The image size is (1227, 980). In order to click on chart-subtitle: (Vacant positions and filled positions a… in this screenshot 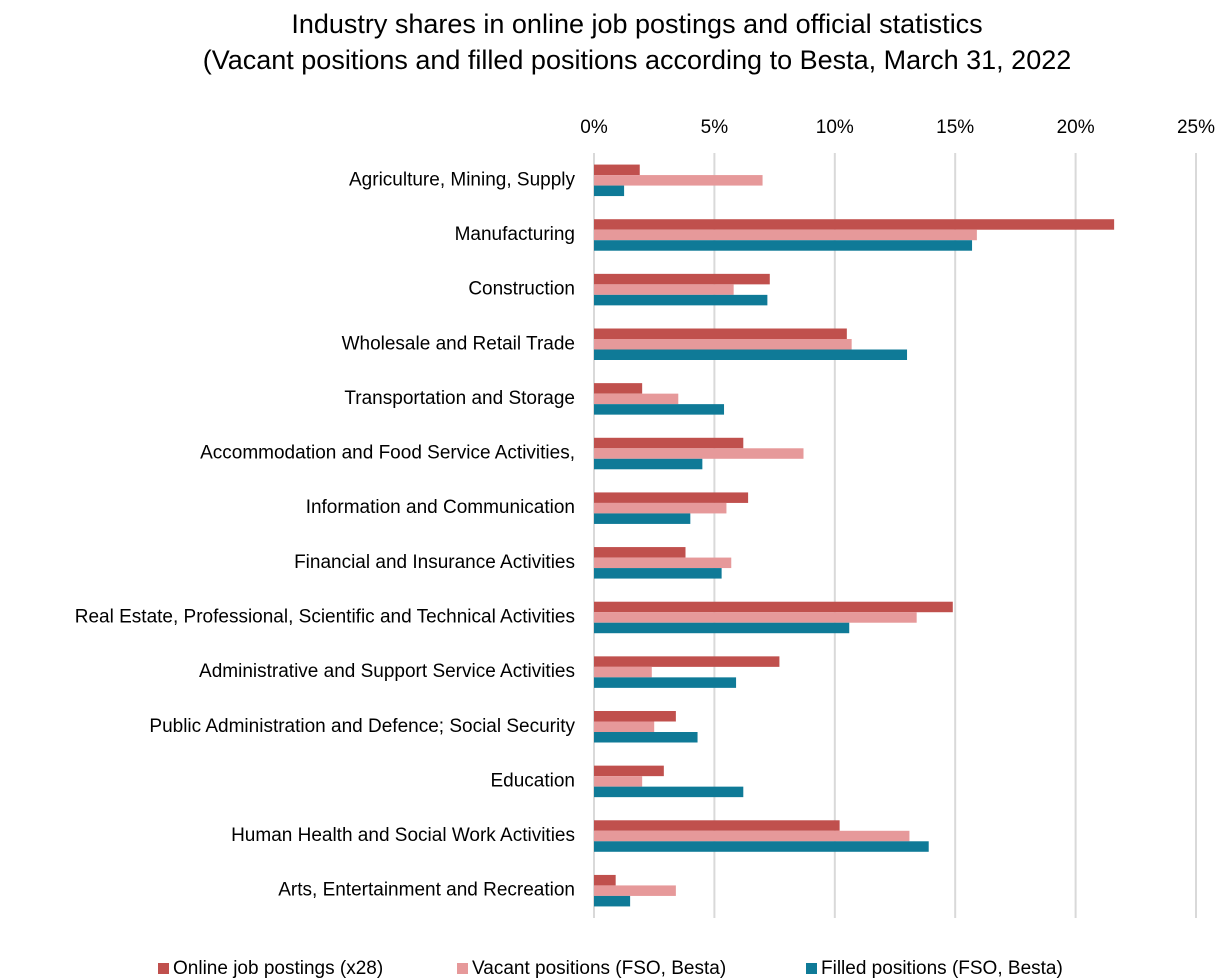, I will do `click(637, 60)`.